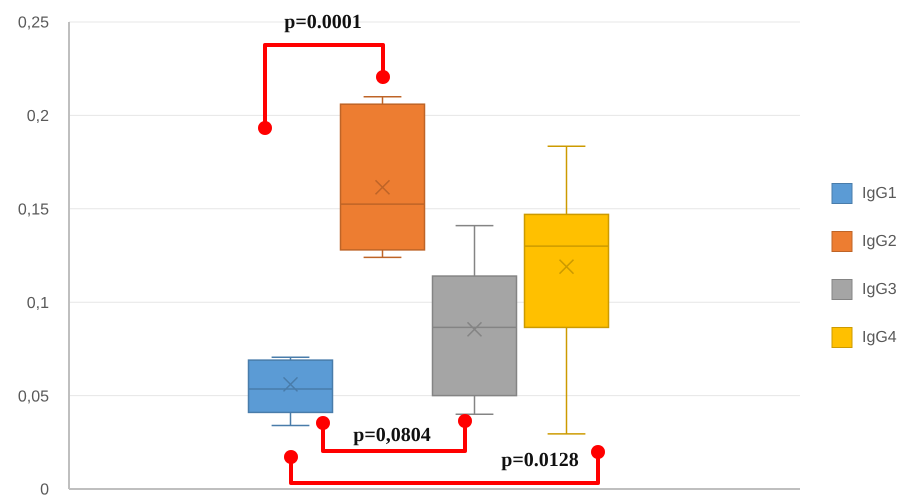 The height and width of the screenshot is (498, 911). Describe the element at coordinates (323, 22) in the screenshot. I see `annotation: p=0.0001` at that location.